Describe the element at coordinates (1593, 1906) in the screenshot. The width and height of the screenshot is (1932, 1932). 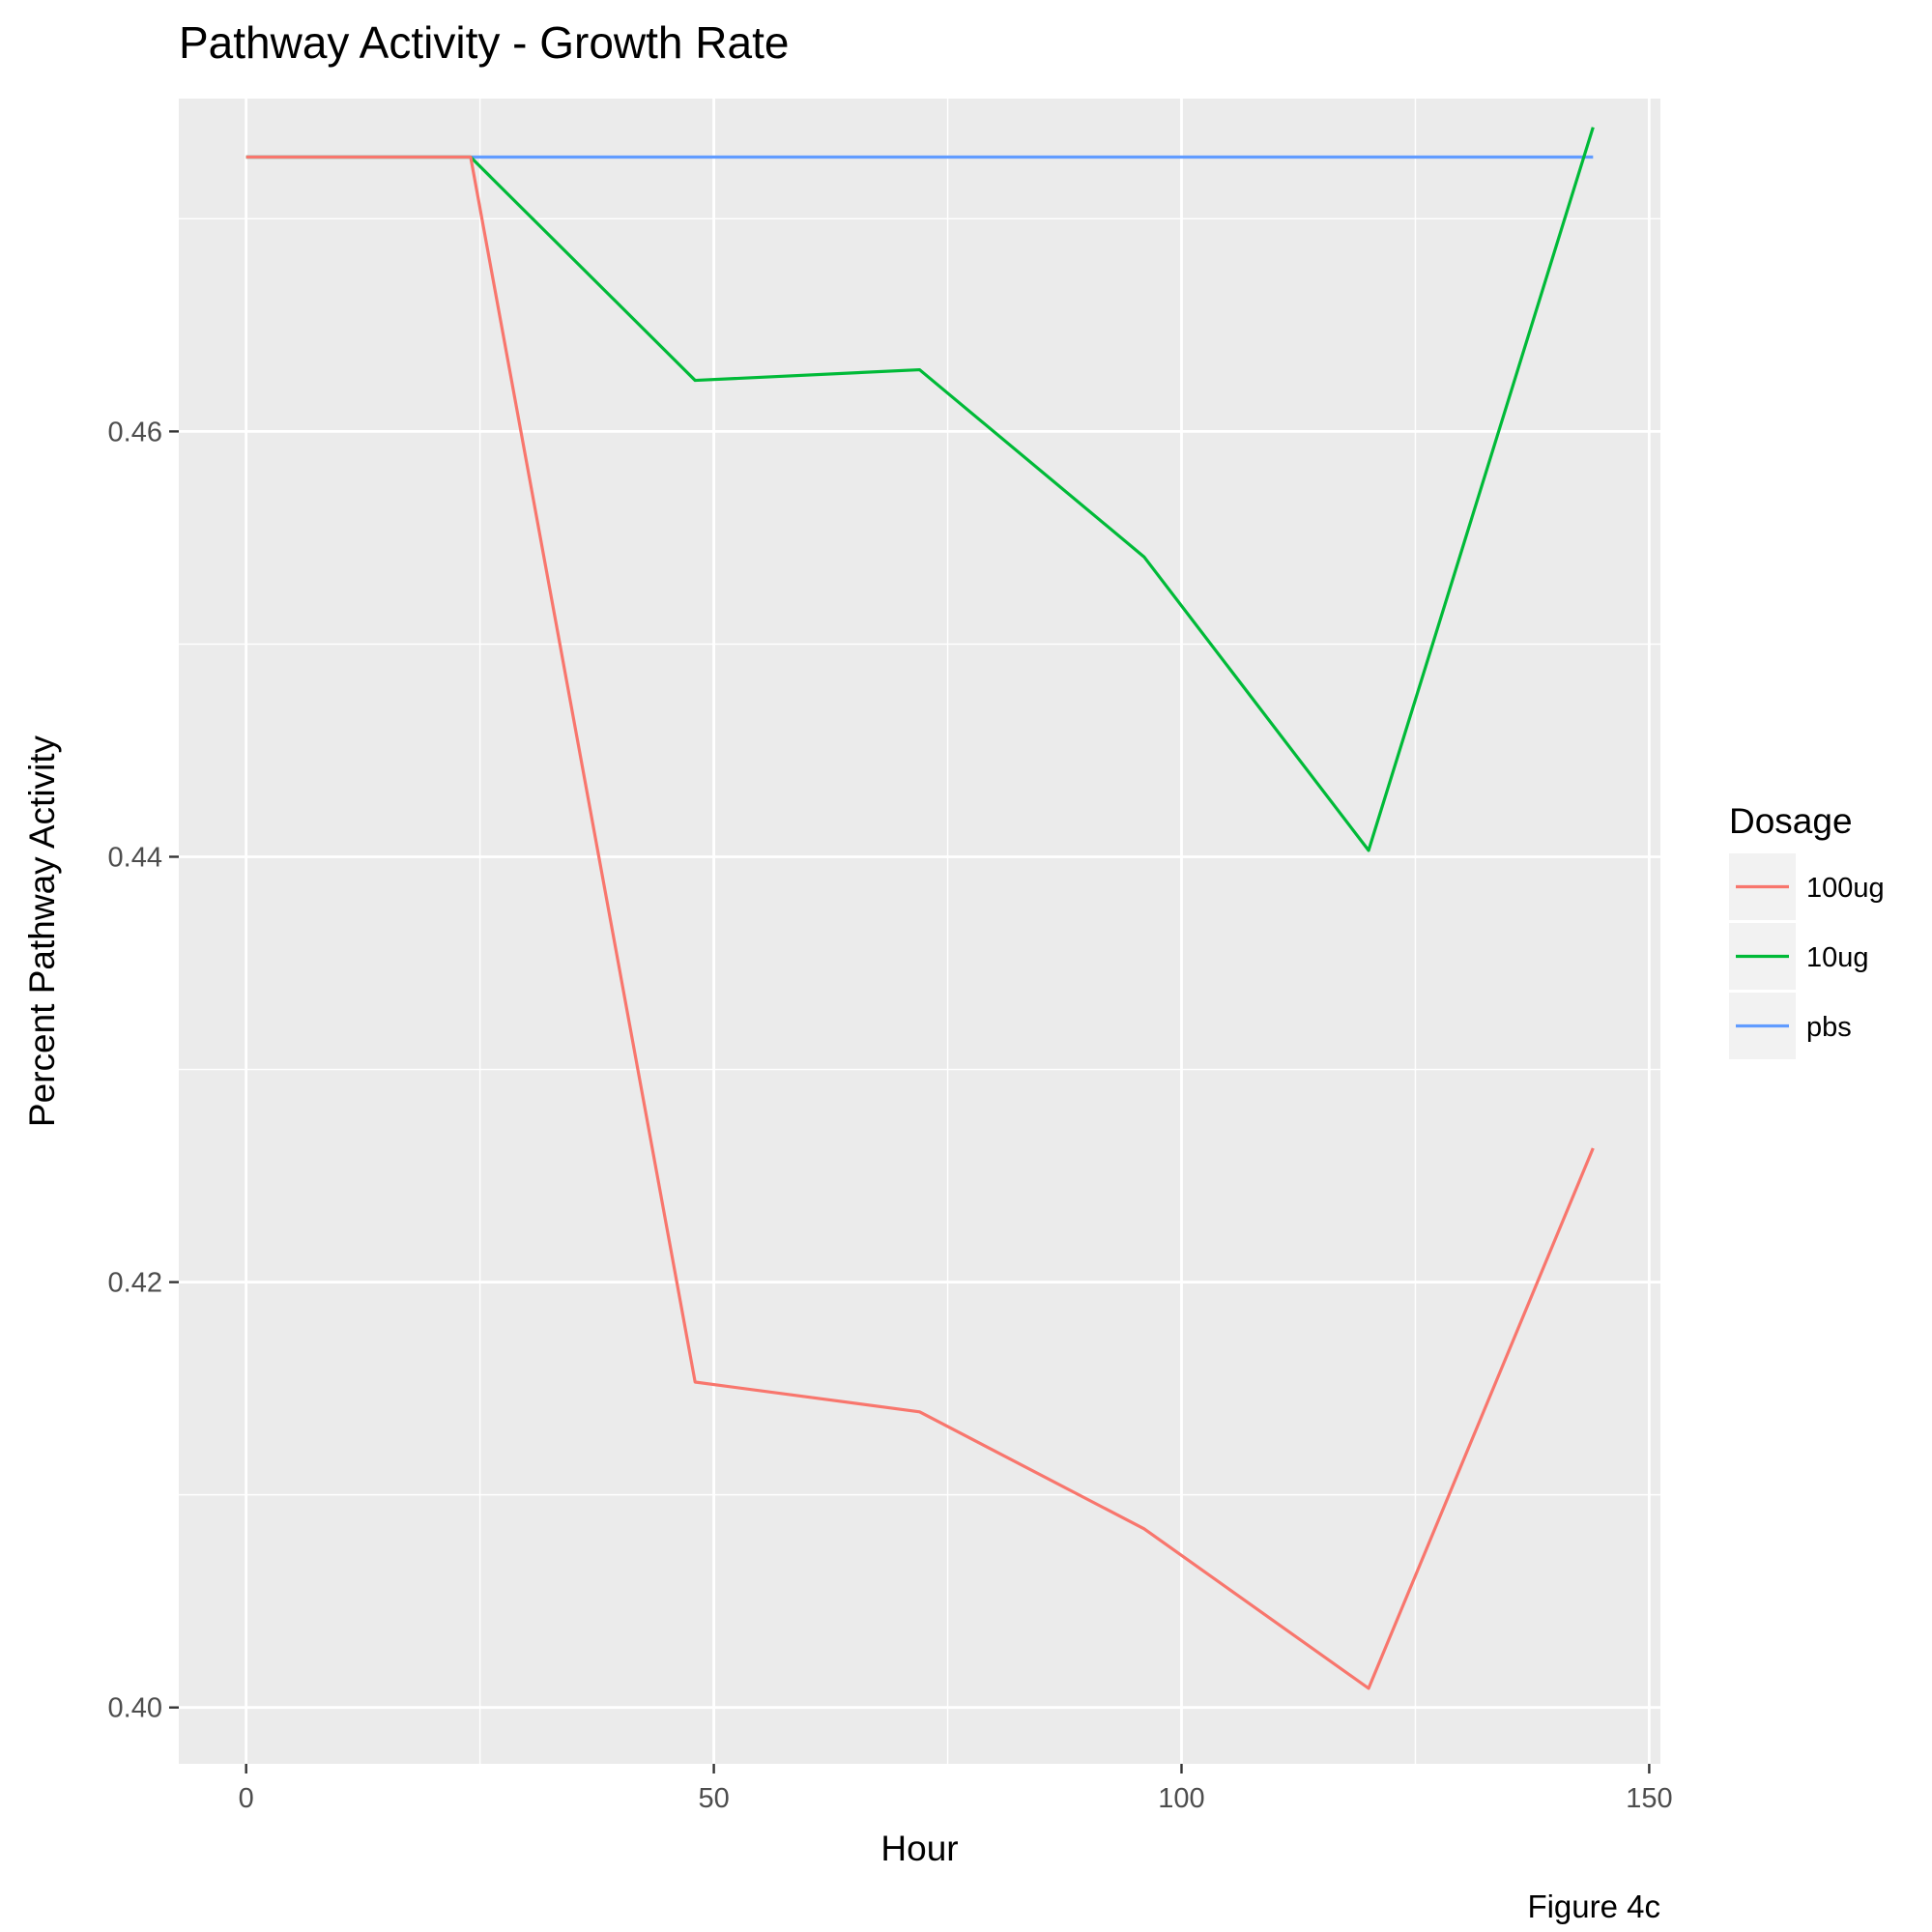
I see `figure-caption: Figure 4c` at that location.